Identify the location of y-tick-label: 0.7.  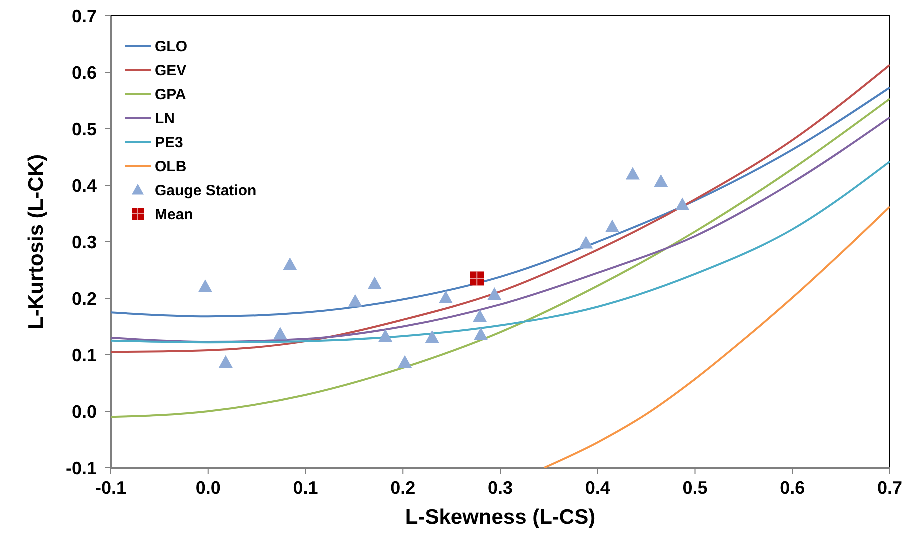
(84, 16).